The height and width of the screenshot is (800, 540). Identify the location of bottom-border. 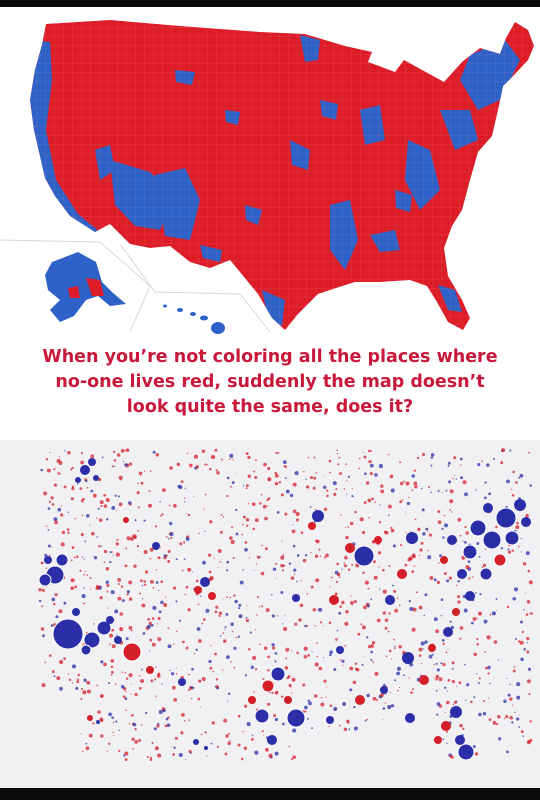
(270, 794).